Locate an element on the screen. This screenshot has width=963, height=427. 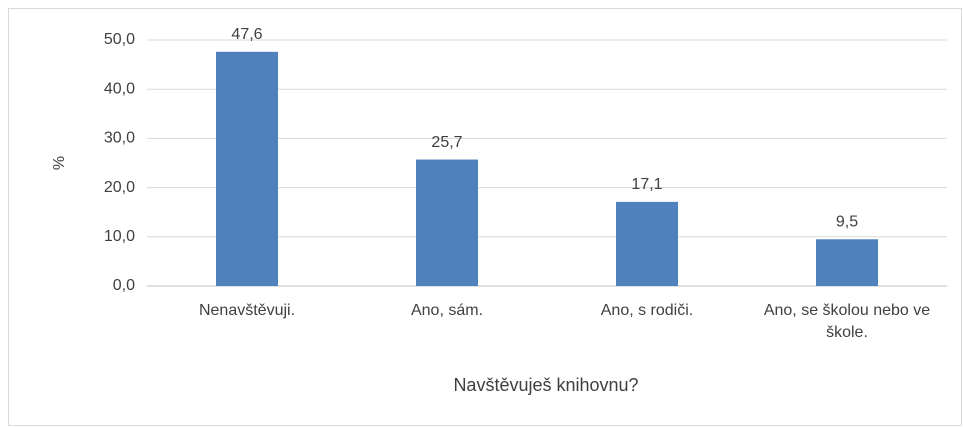
y-tick-label: 50,0 is located at coordinates (119, 39).